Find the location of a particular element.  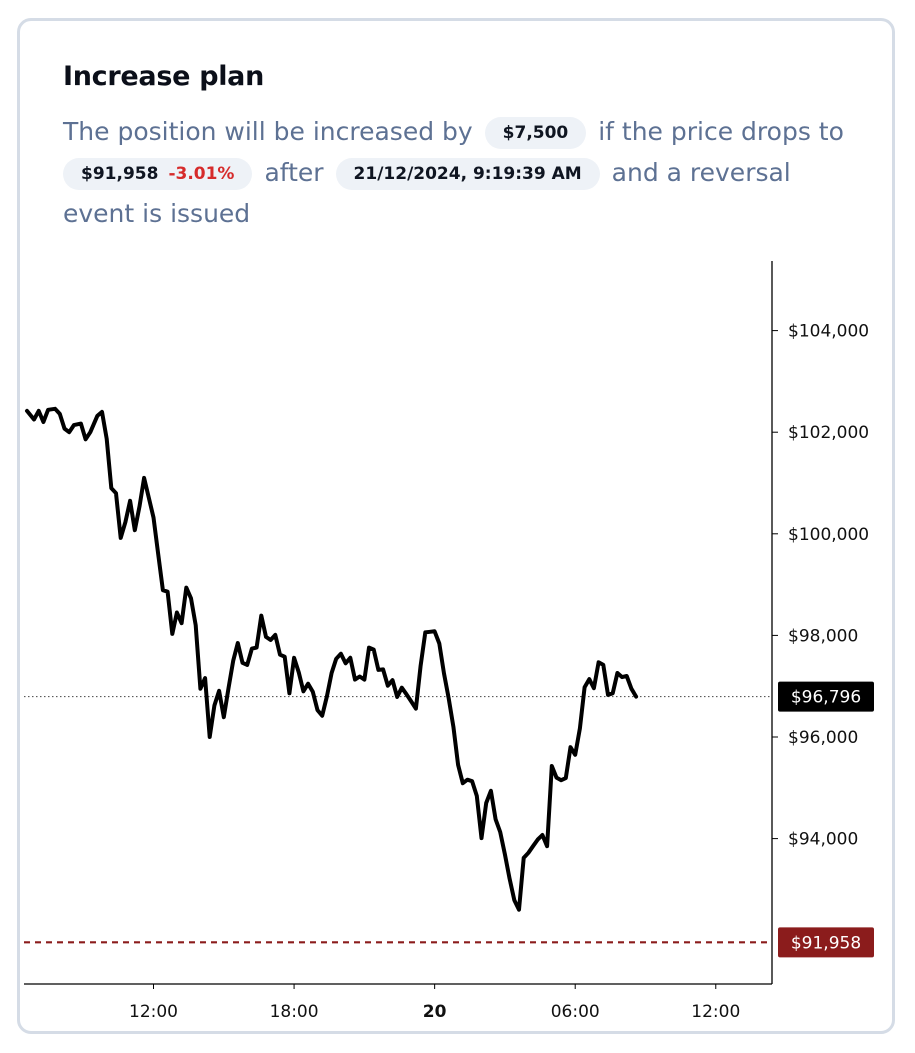

amount-pill: $7,500 is located at coordinates (535, 133).